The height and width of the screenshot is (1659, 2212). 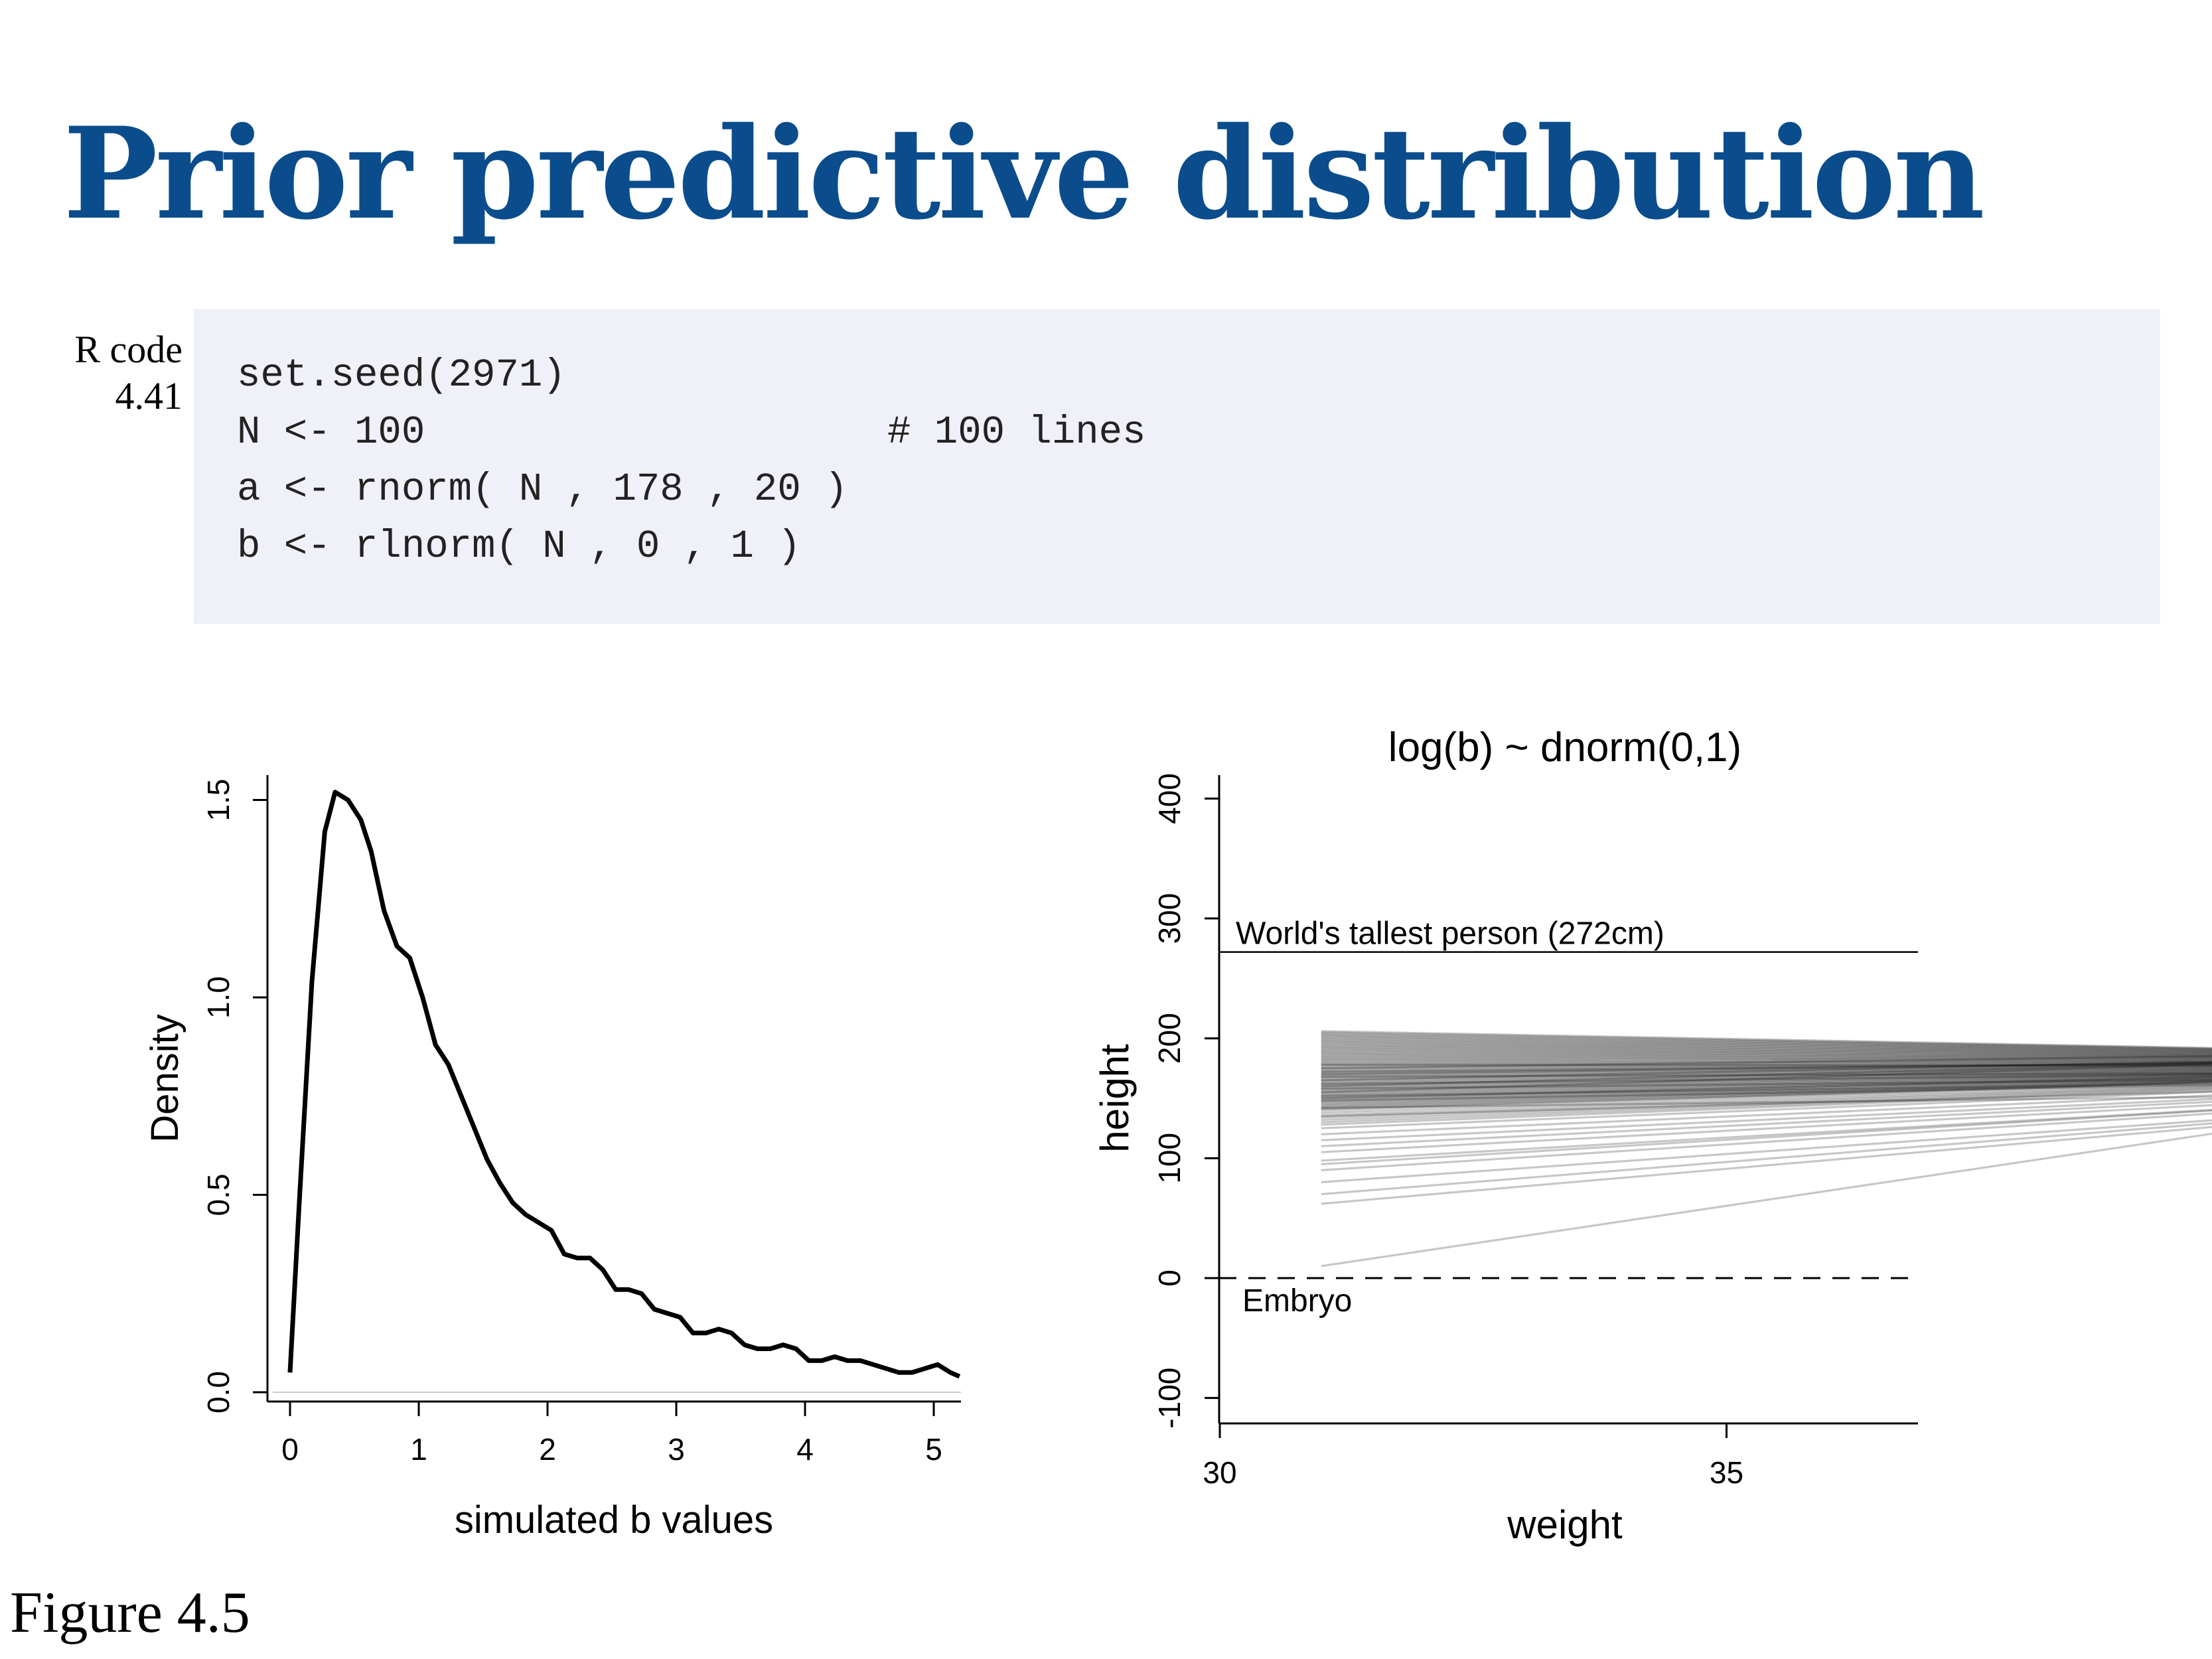 What do you see at coordinates (219, 997) in the screenshot?
I see `y-tick-label: 1.0` at bounding box center [219, 997].